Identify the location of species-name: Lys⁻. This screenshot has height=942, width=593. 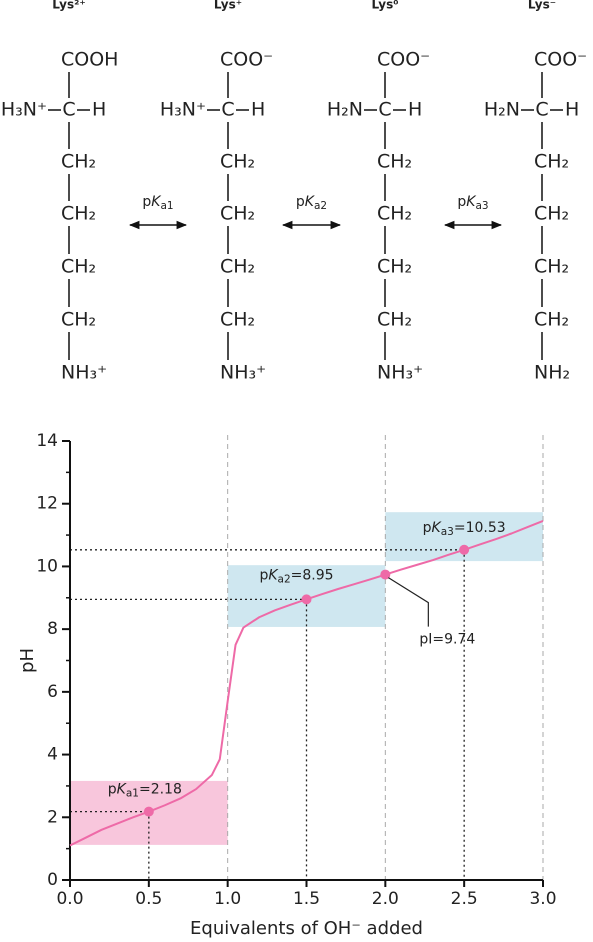
(542, 6).